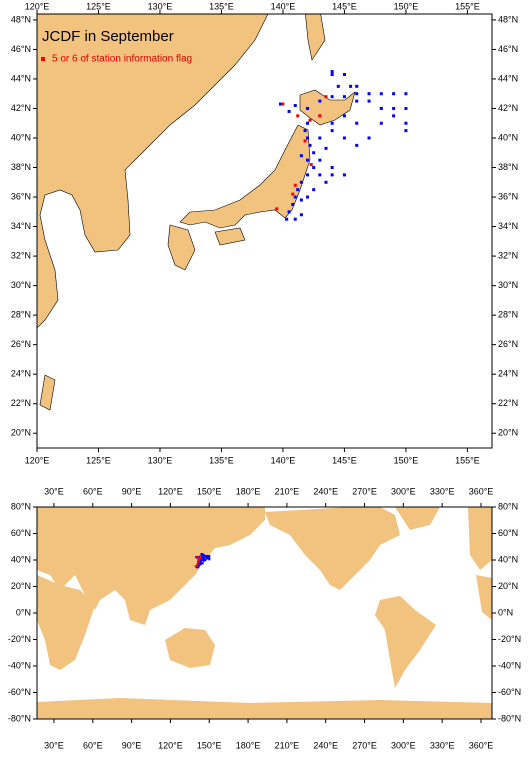  Describe the element at coordinates (21, 374) in the screenshot. I see `y-tick-label: 24°N` at that location.